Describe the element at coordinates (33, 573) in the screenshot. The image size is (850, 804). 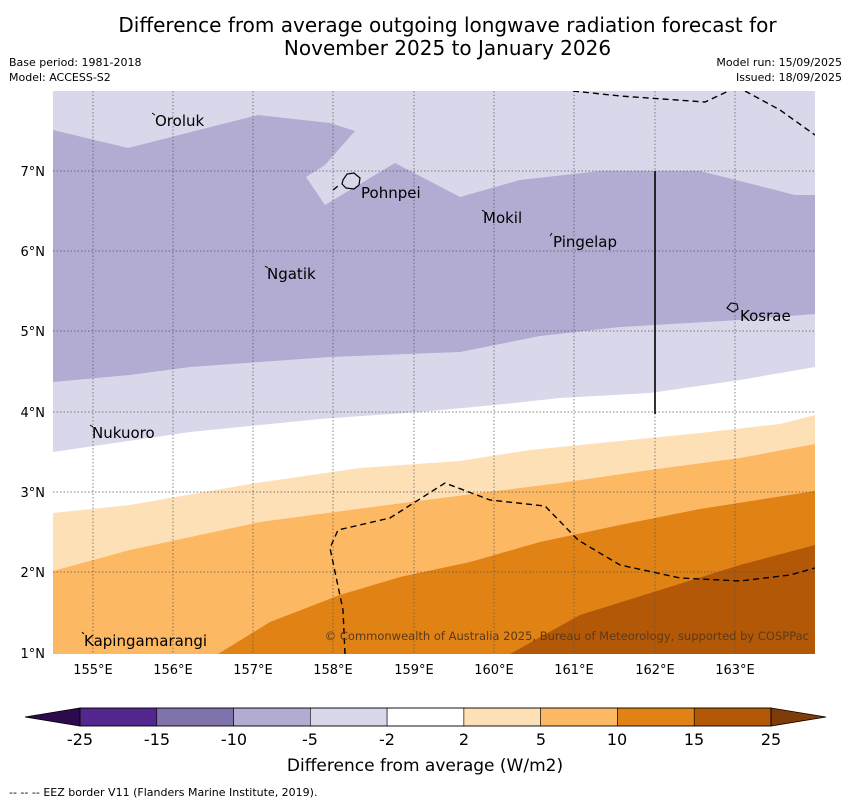
I see `y-tick: 2°N` at that location.